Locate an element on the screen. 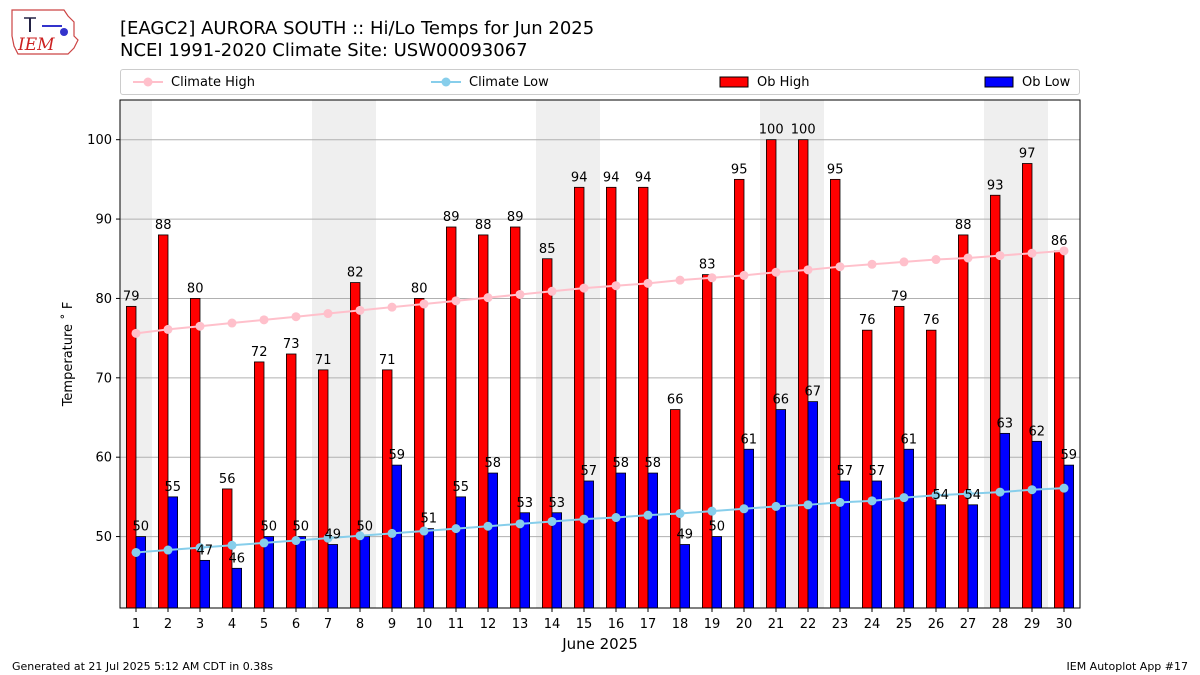  x-tick-label: 19 is located at coordinates (712, 624).